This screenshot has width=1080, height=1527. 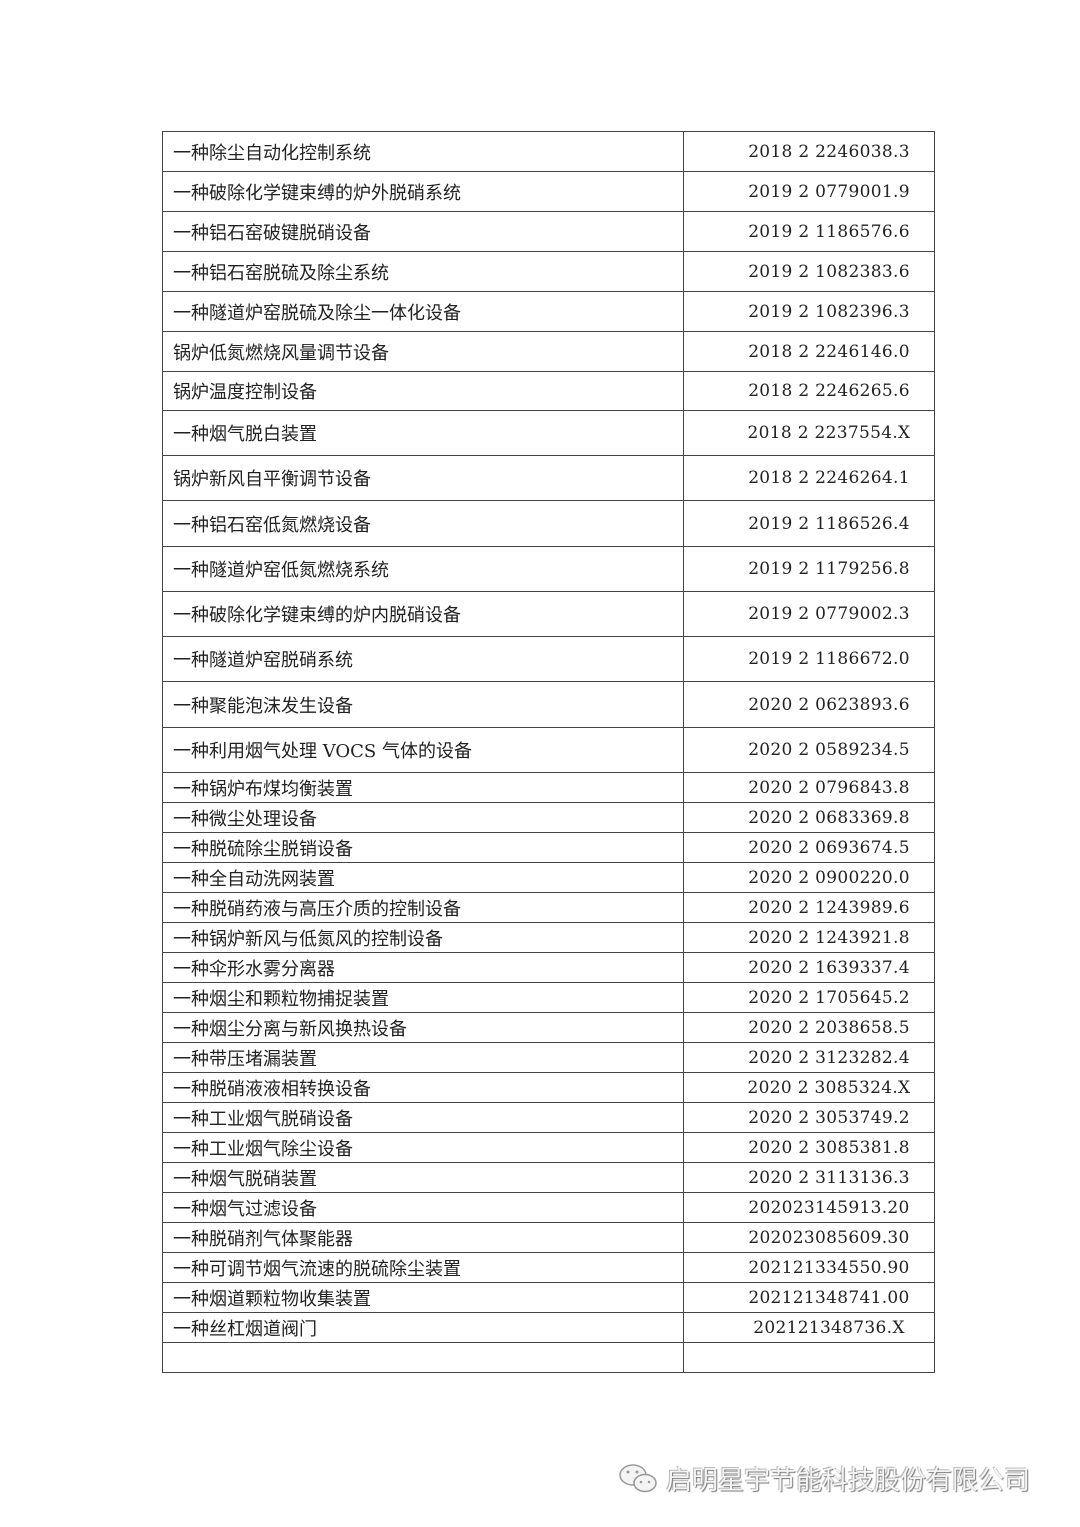 I want to click on table-row: 锅炉新风自平衡调节设备 2018 2 2246264.1, so click(x=548, y=478).